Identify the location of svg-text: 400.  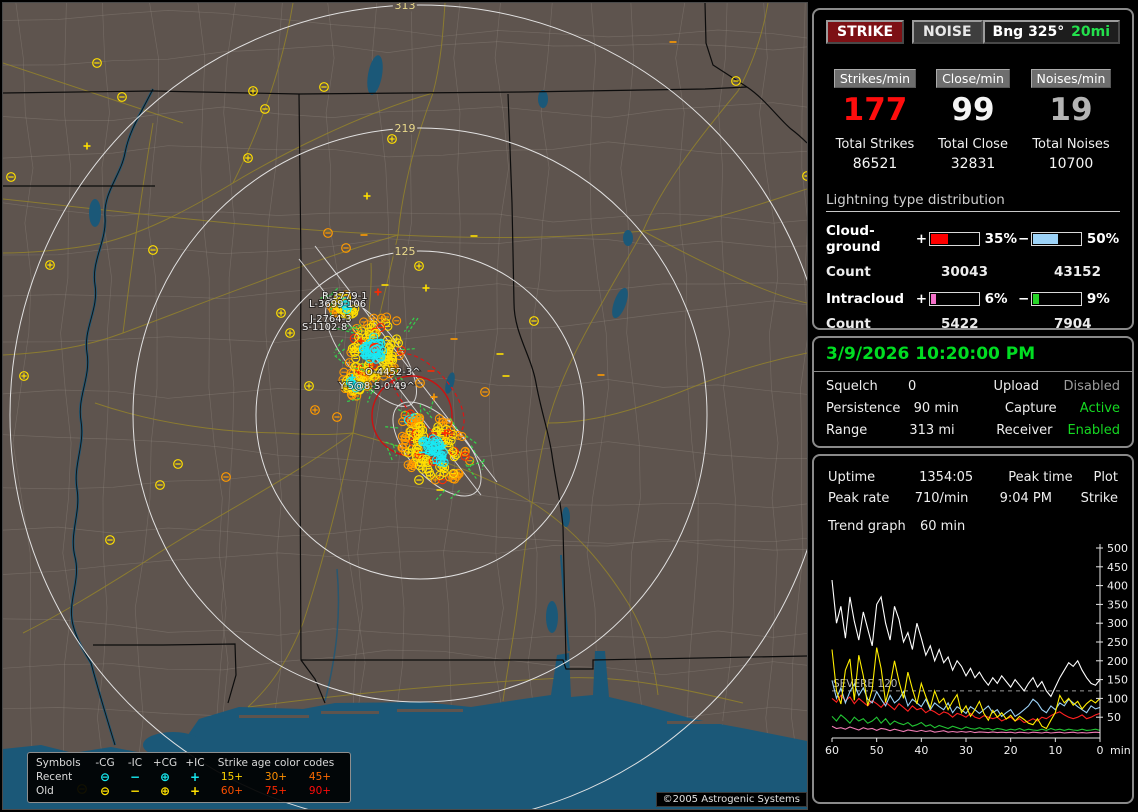
(1117, 586).